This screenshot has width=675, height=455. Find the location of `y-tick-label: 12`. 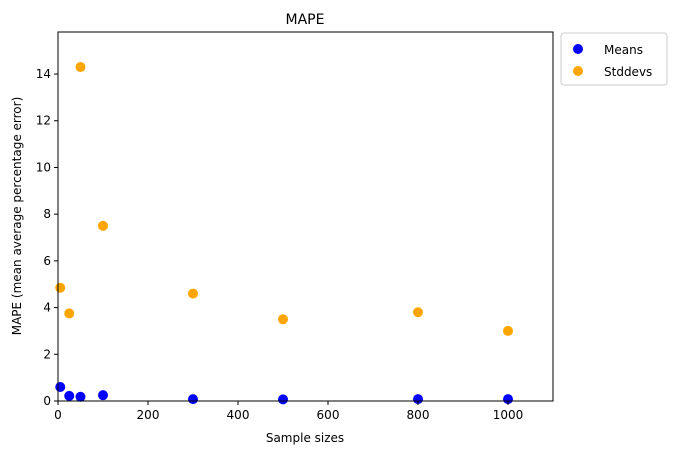

y-tick-label: 12 is located at coordinates (43, 121).